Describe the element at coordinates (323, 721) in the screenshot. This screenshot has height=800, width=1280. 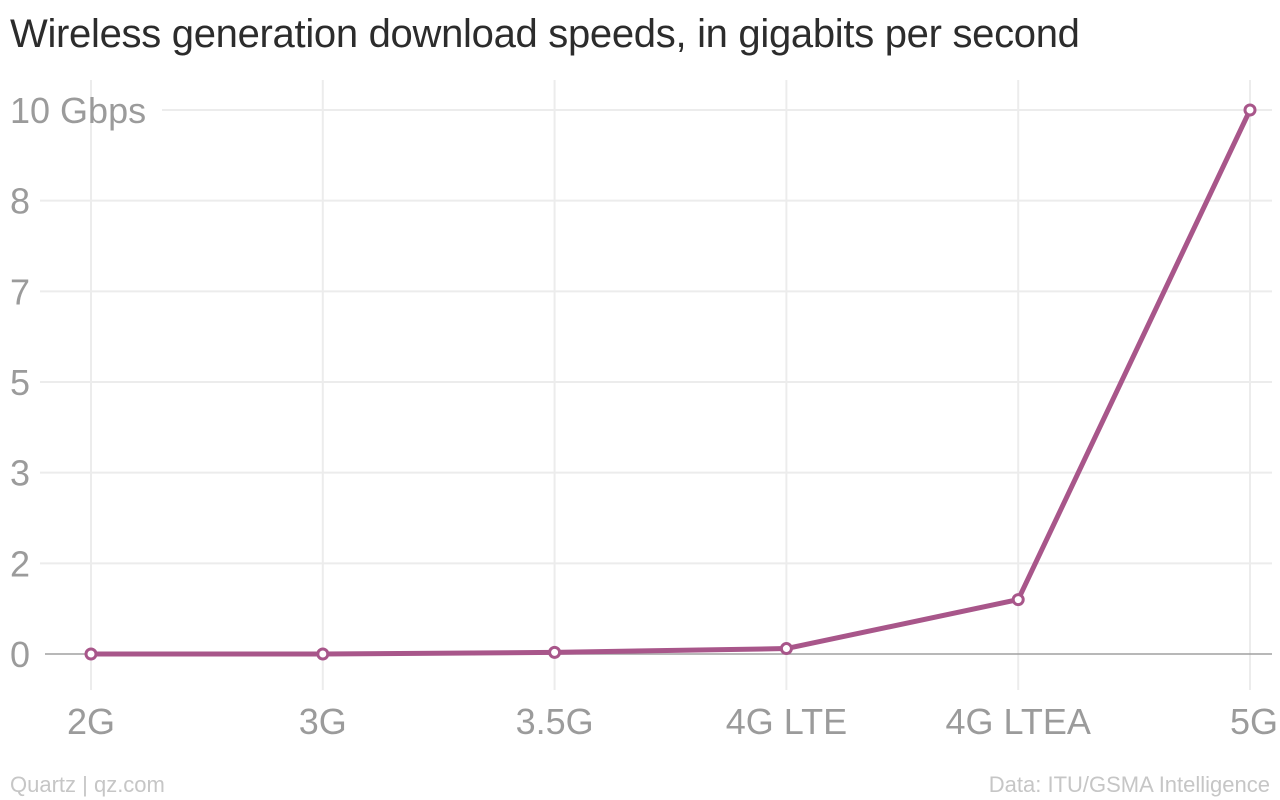
I see `x-tick-label: 3G` at that location.